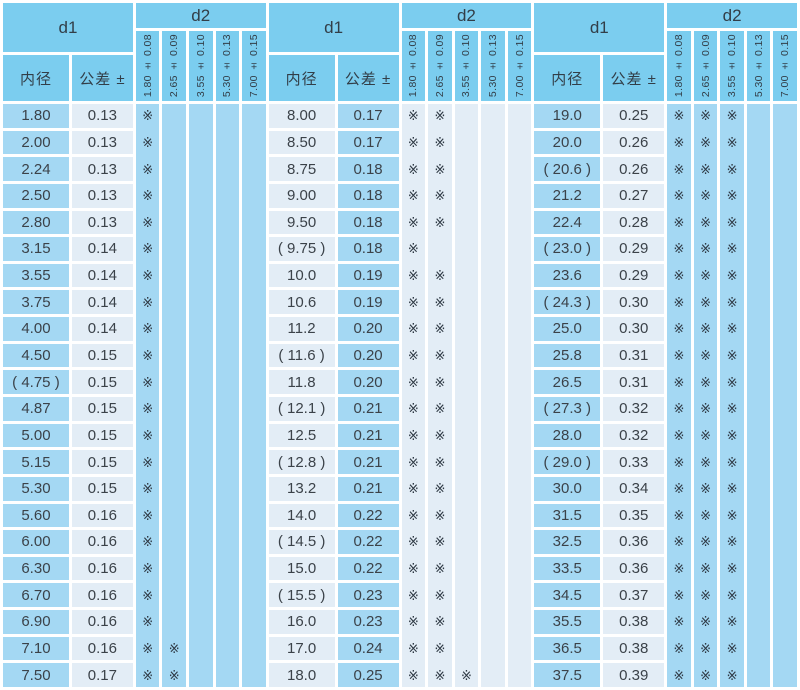  Describe the element at coordinates (301, 169) in the screenshot. I see `inner-diameter-cell: 8.75` at that location.